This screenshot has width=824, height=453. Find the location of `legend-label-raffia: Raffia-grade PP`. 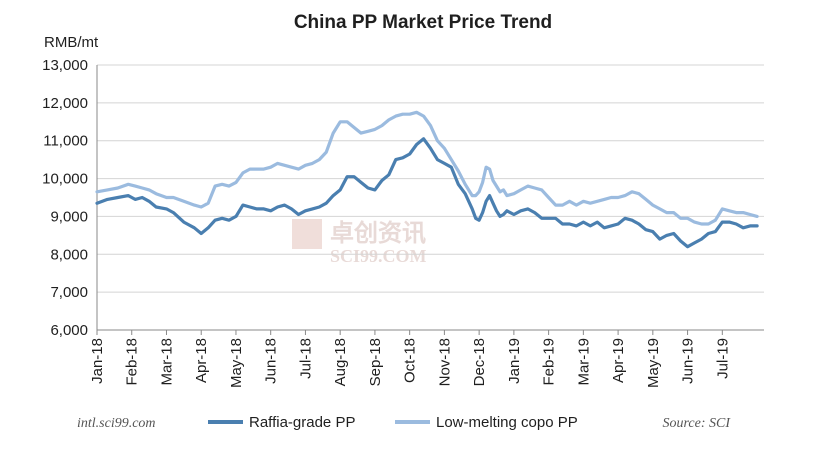

legend-label-raffia: Raffia-grade PP is located at coordinates (302, 422).